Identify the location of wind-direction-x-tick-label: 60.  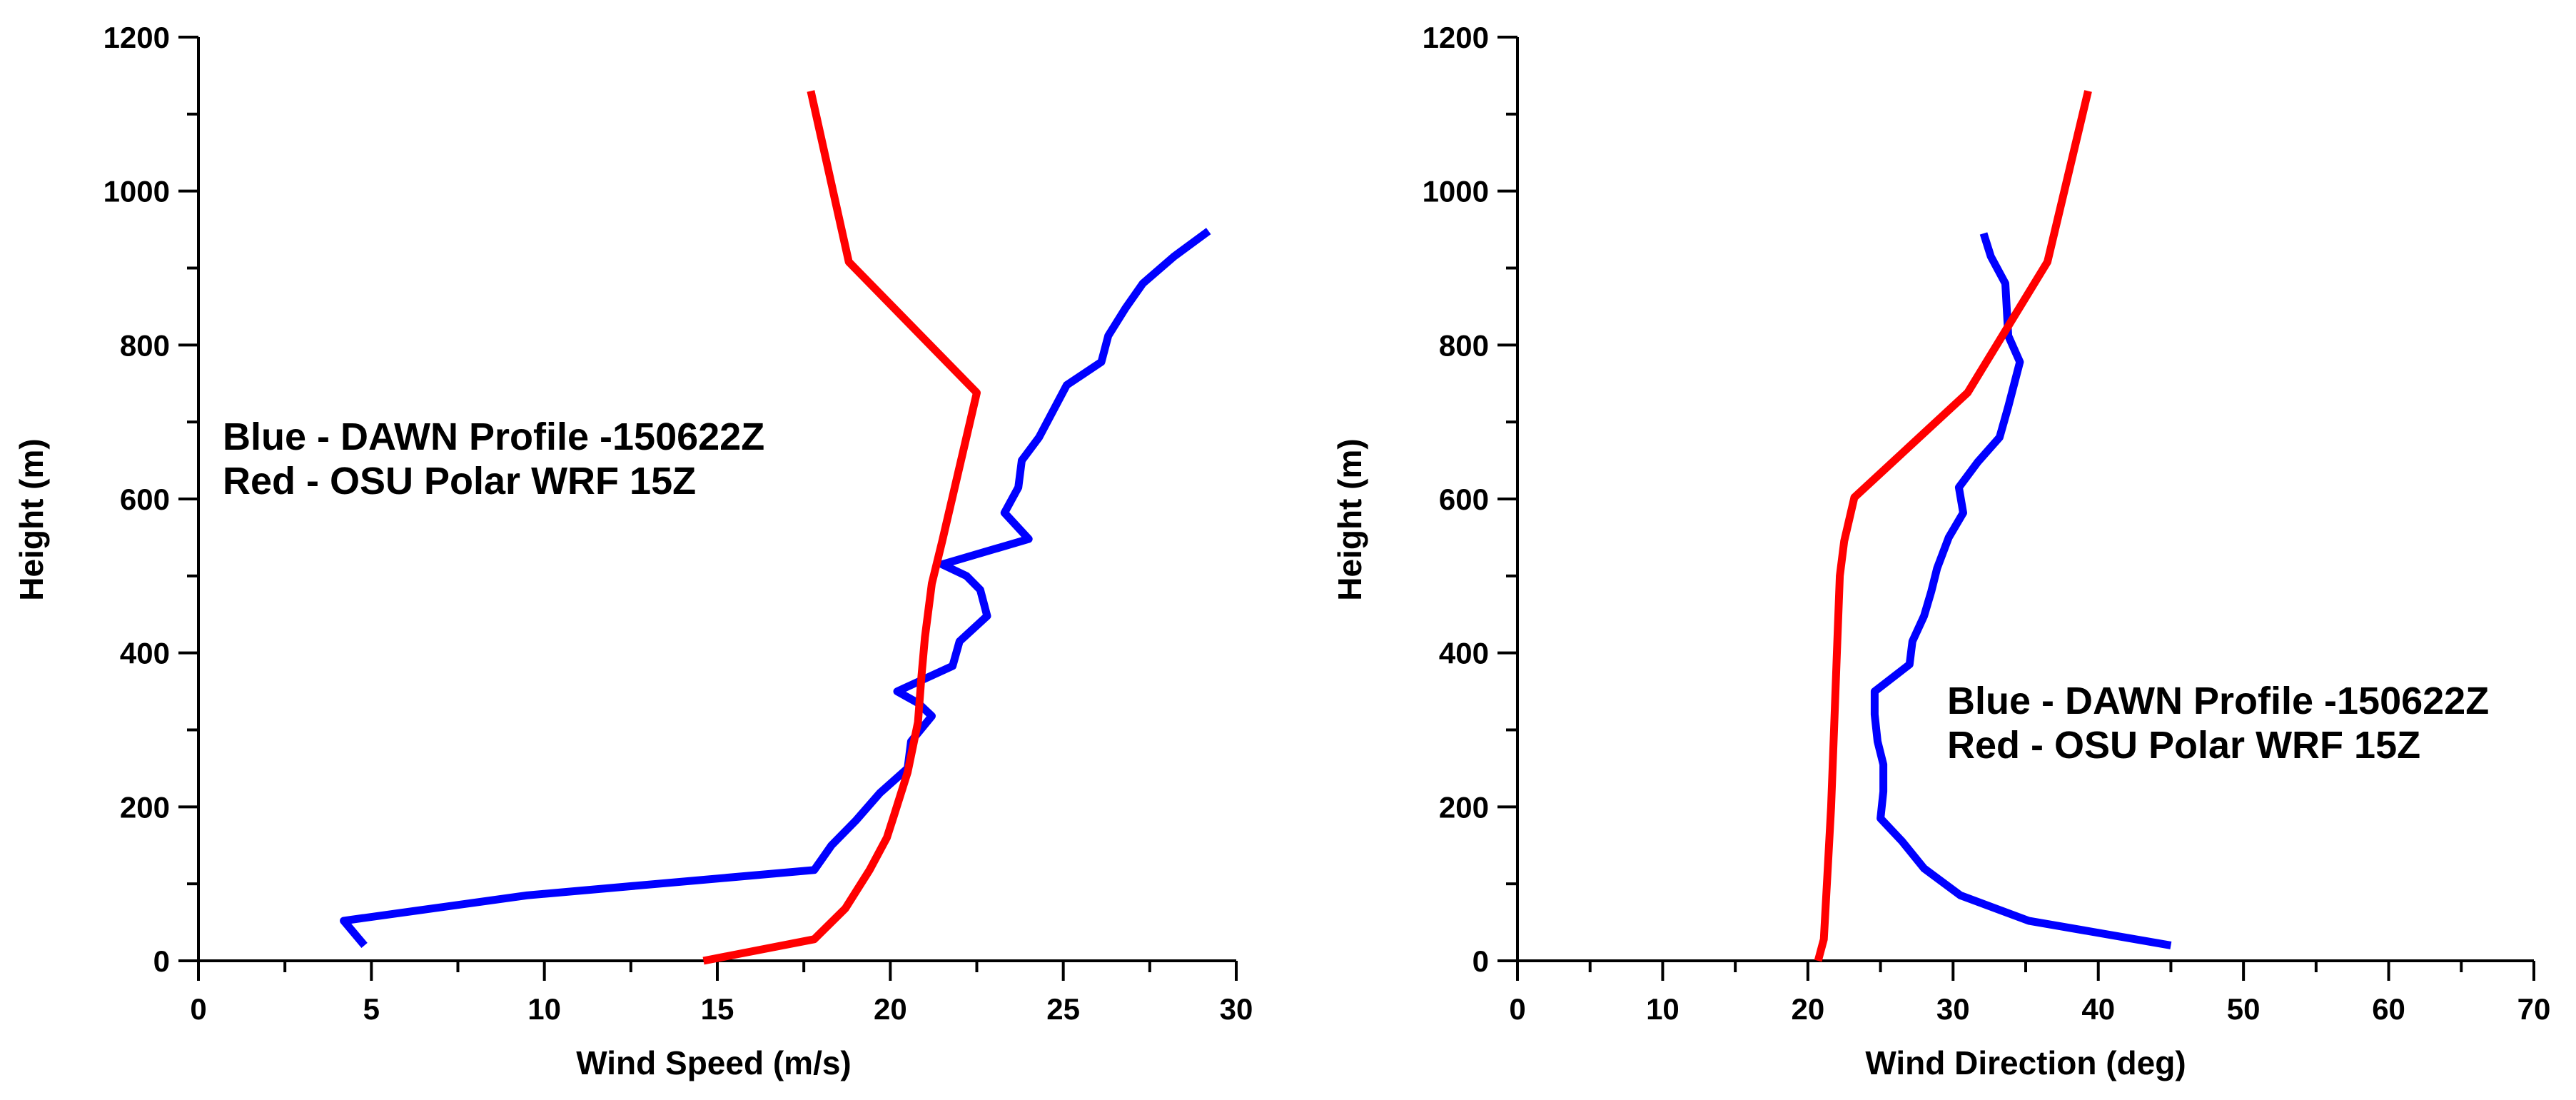
(2388, 1009).